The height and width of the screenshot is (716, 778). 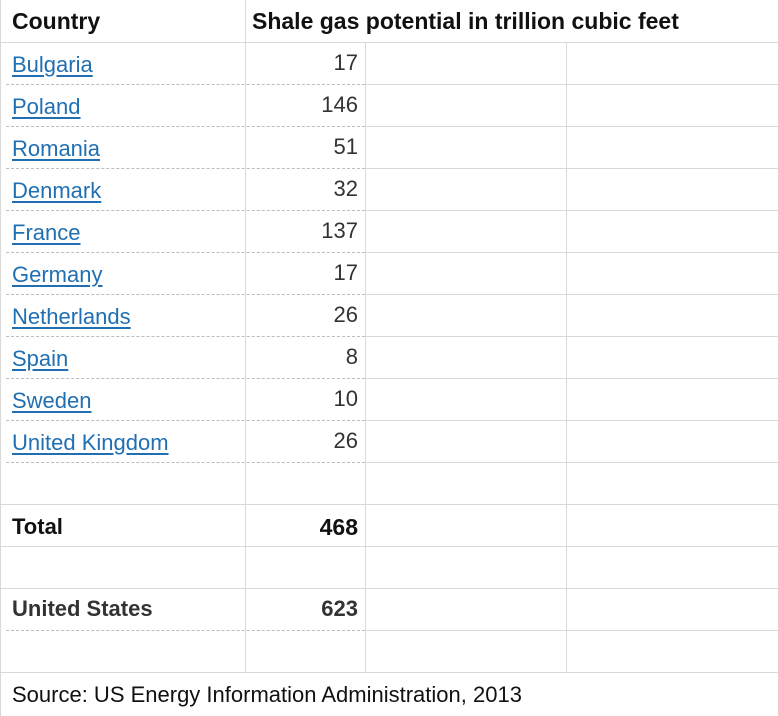 I want to click on table-row: Netherlands, so click(x=127, y=317).